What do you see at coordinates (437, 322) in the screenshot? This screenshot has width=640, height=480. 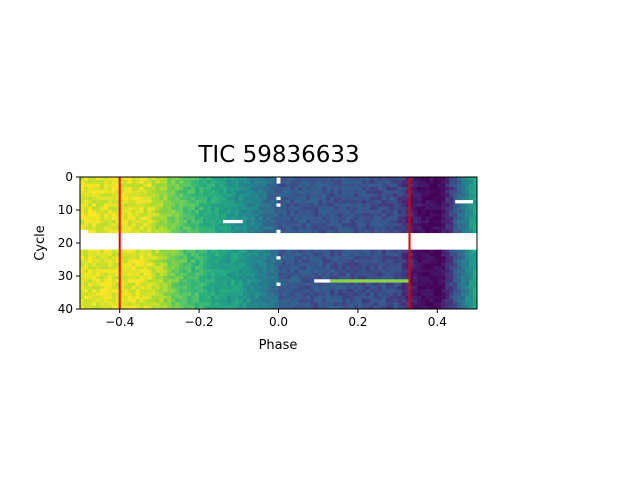 I see `x-tick-label: 0.4` at bounding box center [437, 322].